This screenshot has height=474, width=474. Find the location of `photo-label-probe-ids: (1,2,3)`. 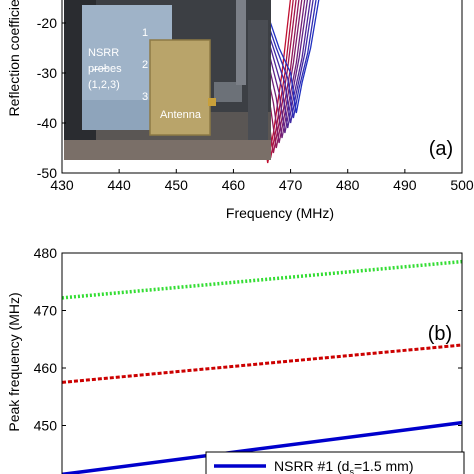

photo-label-probe-ids: (1,2,3) is located at coordinates (104, 85).